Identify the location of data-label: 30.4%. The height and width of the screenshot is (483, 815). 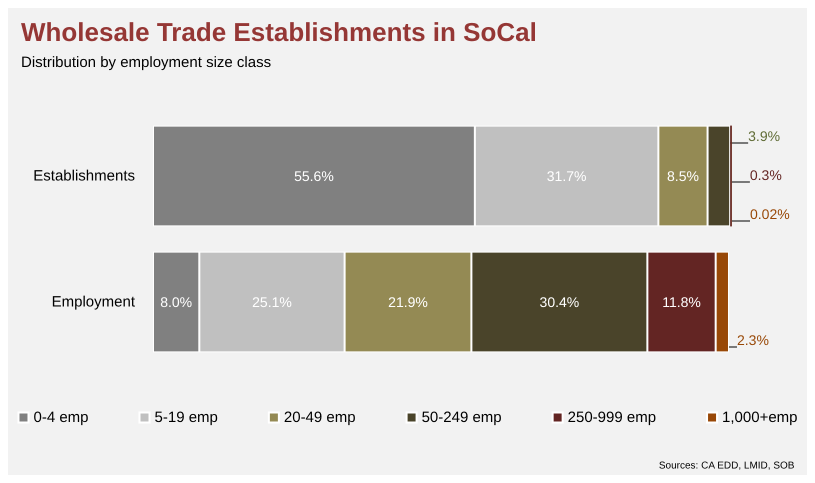
(560, 302).